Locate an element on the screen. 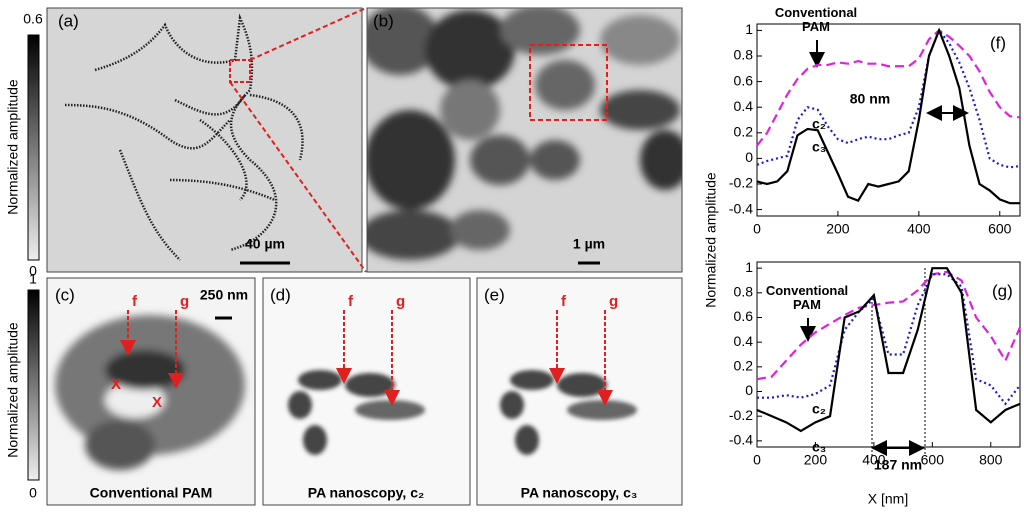 The image size is (1024, 516). colorbar-max: 1 is located at coordinates (33, 279).